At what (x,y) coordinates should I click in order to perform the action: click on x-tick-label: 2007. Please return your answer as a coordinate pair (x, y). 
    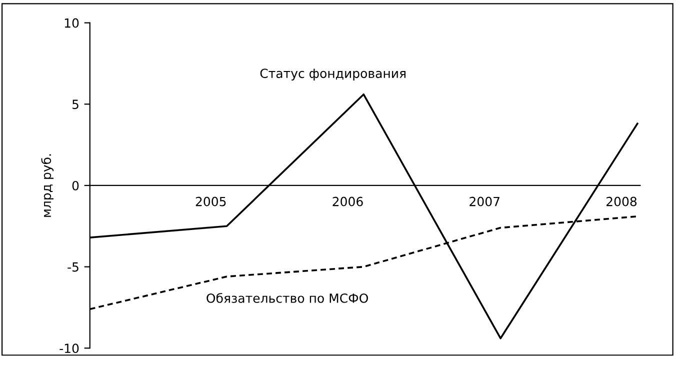
    Looking at the image, I should click on (485, 201).